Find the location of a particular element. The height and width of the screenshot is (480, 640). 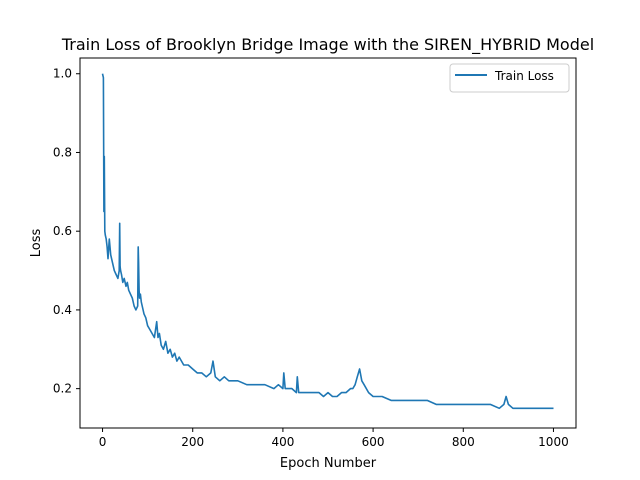

y-tick-label: 1.0 is located at coordinates (62, 74).